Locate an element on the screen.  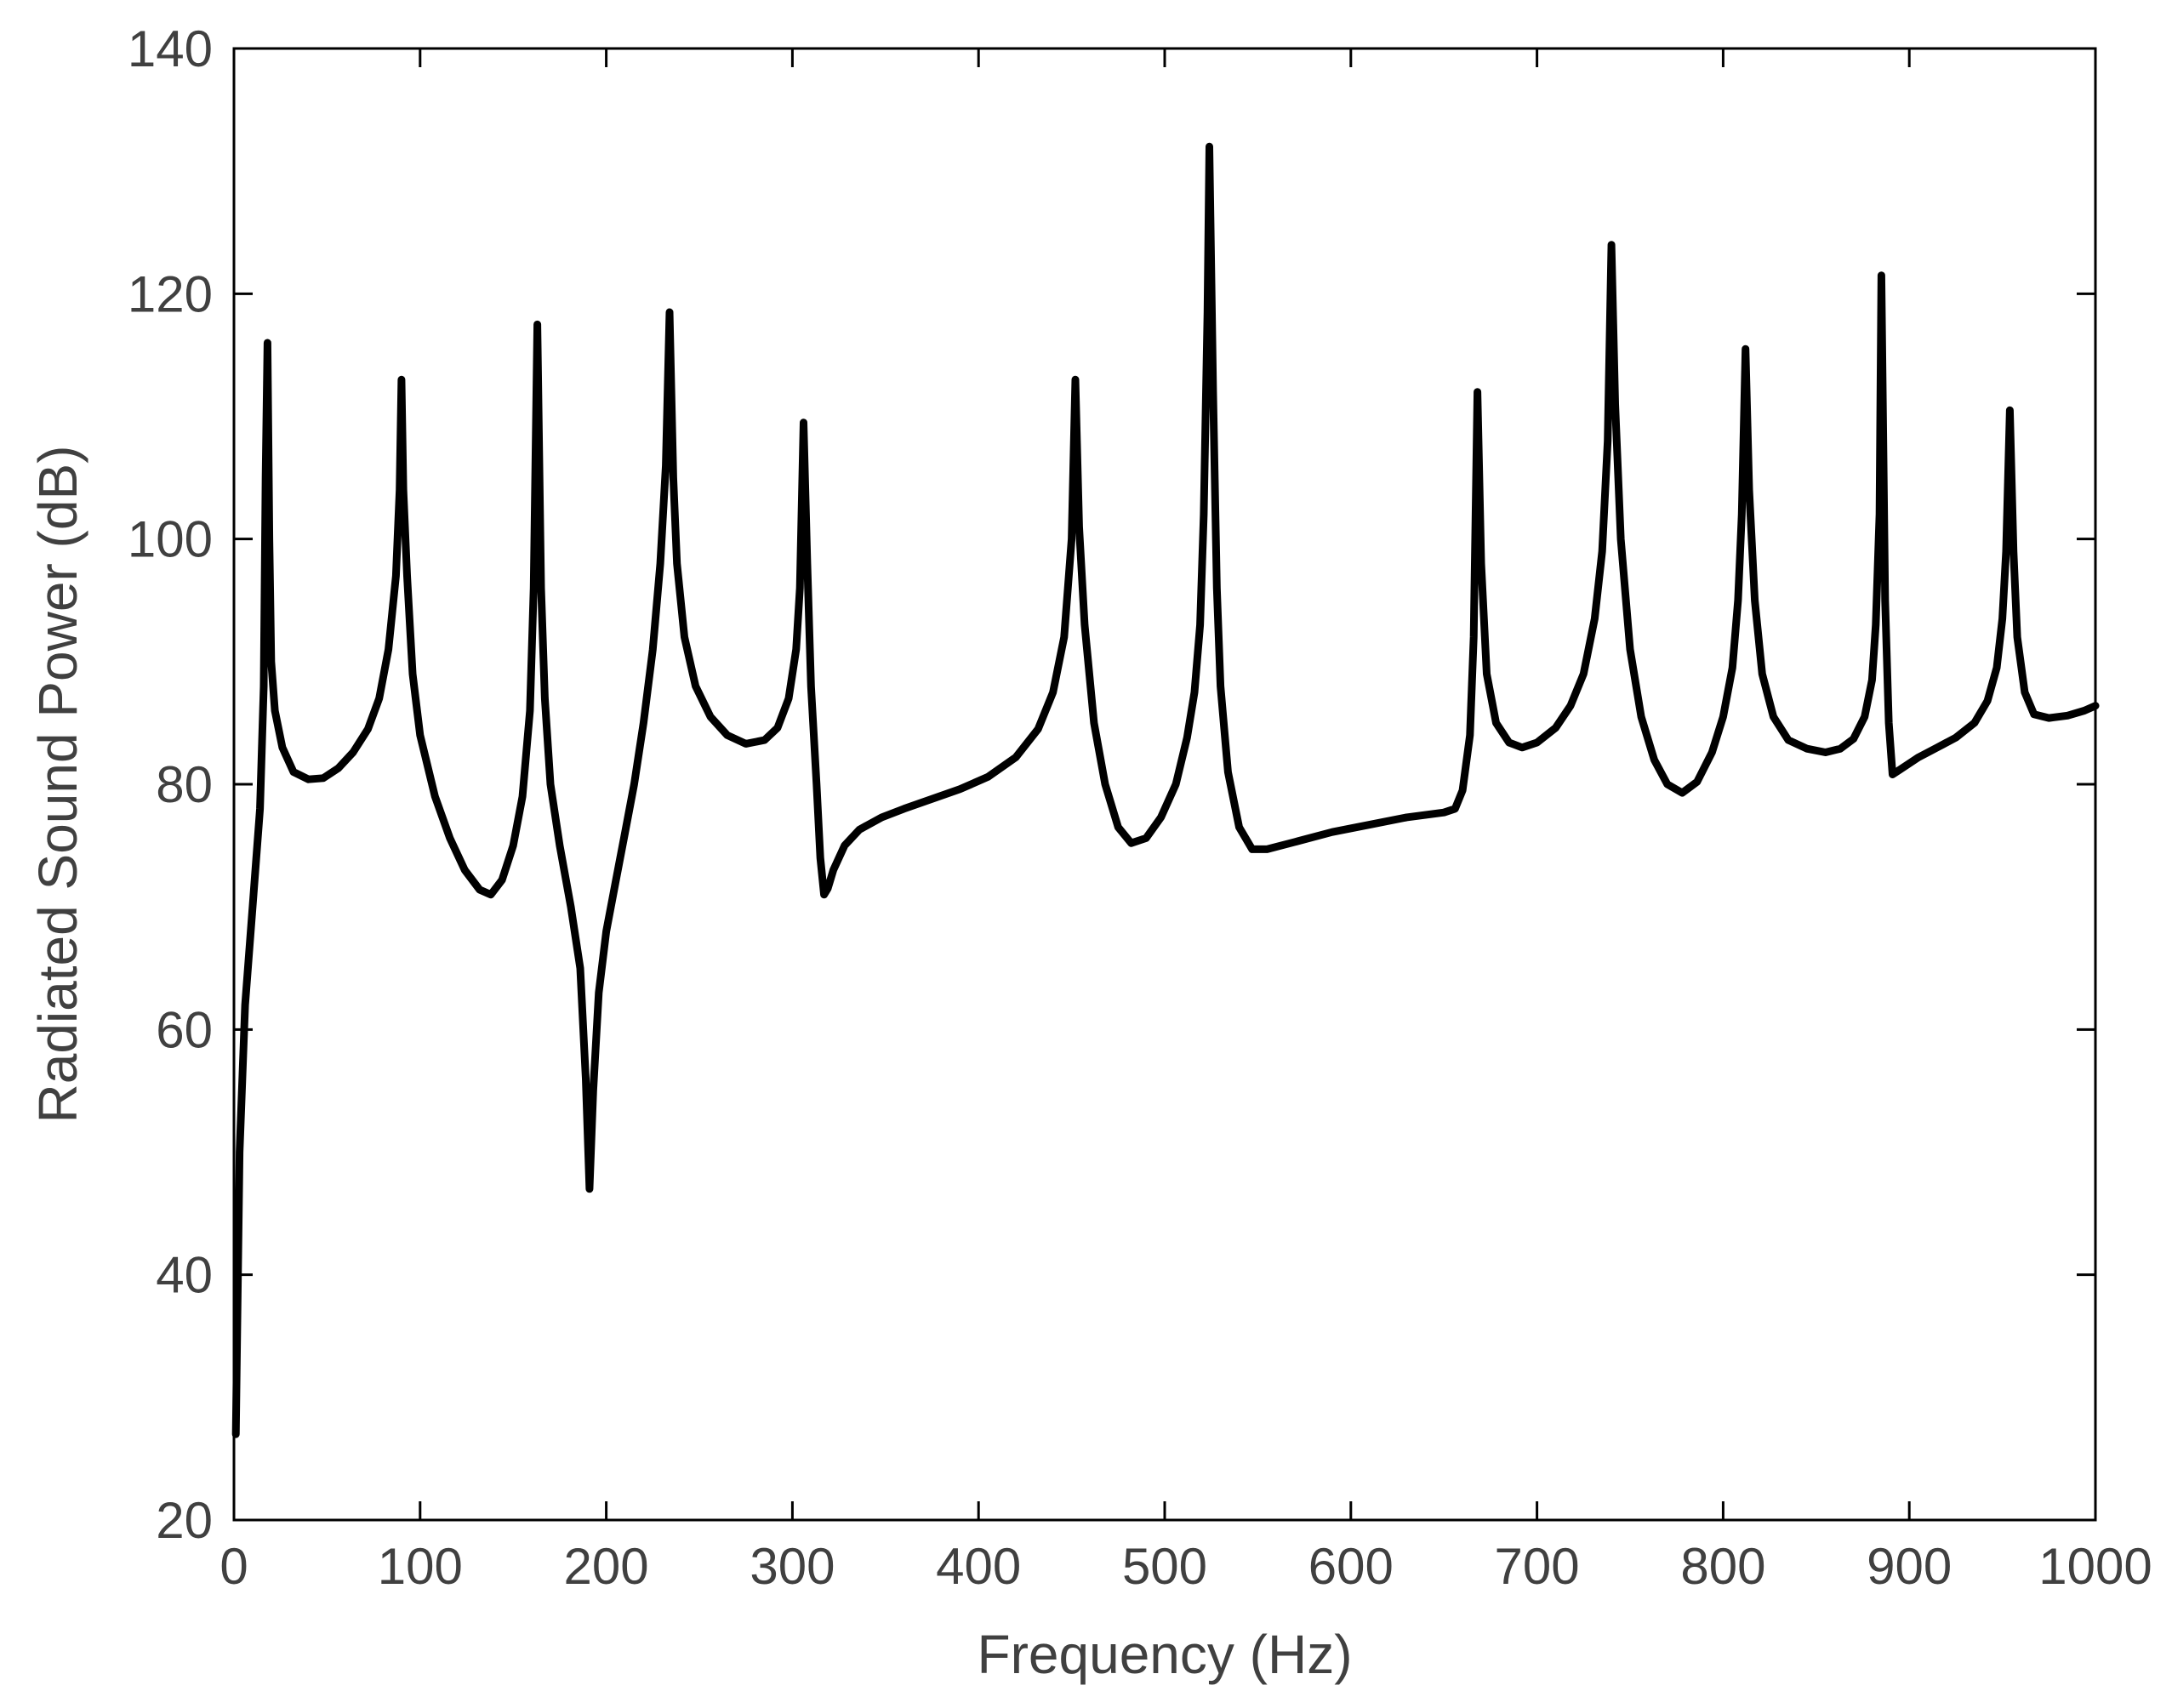
x-tick-label: 0 is located at coordinates (233, 1566).